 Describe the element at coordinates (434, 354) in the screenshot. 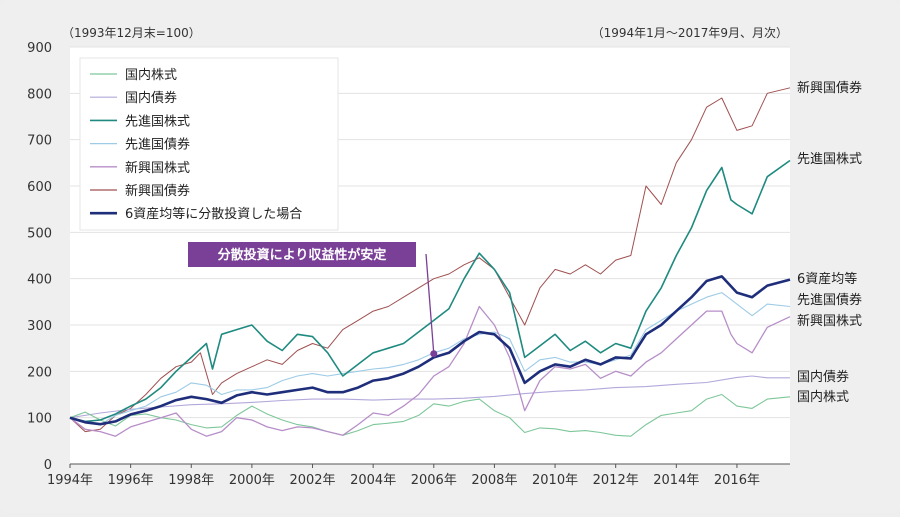

I see `annotation-dot` at that location.